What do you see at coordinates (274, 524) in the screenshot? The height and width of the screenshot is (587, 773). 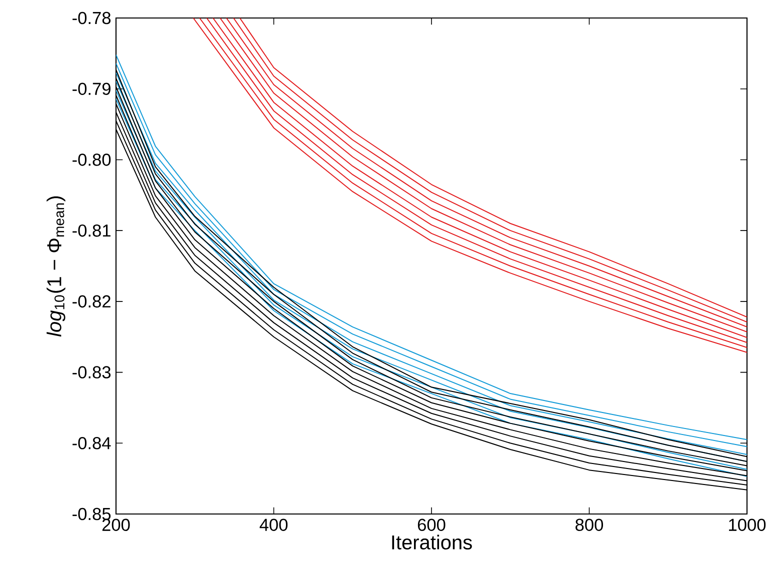 I see `x-tick-label: 400` at bounding box center [274, 524].